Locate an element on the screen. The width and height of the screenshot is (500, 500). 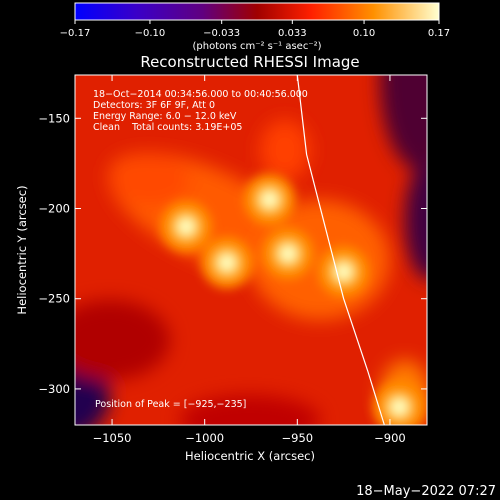
x-tick-label: −900 is located at coordinates (390, 438).